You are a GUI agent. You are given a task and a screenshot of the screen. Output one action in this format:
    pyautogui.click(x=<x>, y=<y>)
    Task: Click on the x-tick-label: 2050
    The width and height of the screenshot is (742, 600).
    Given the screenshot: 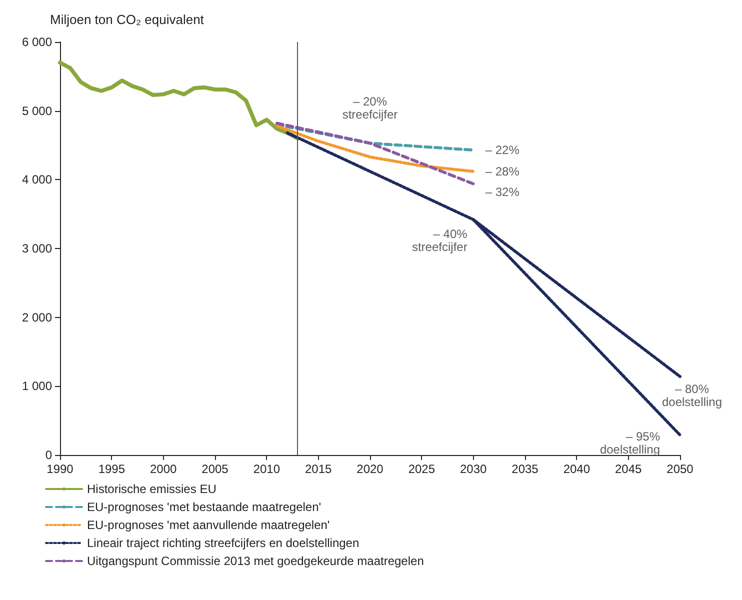 What is the action you would take?
    pyautogui.click(x=680, y=469)
    